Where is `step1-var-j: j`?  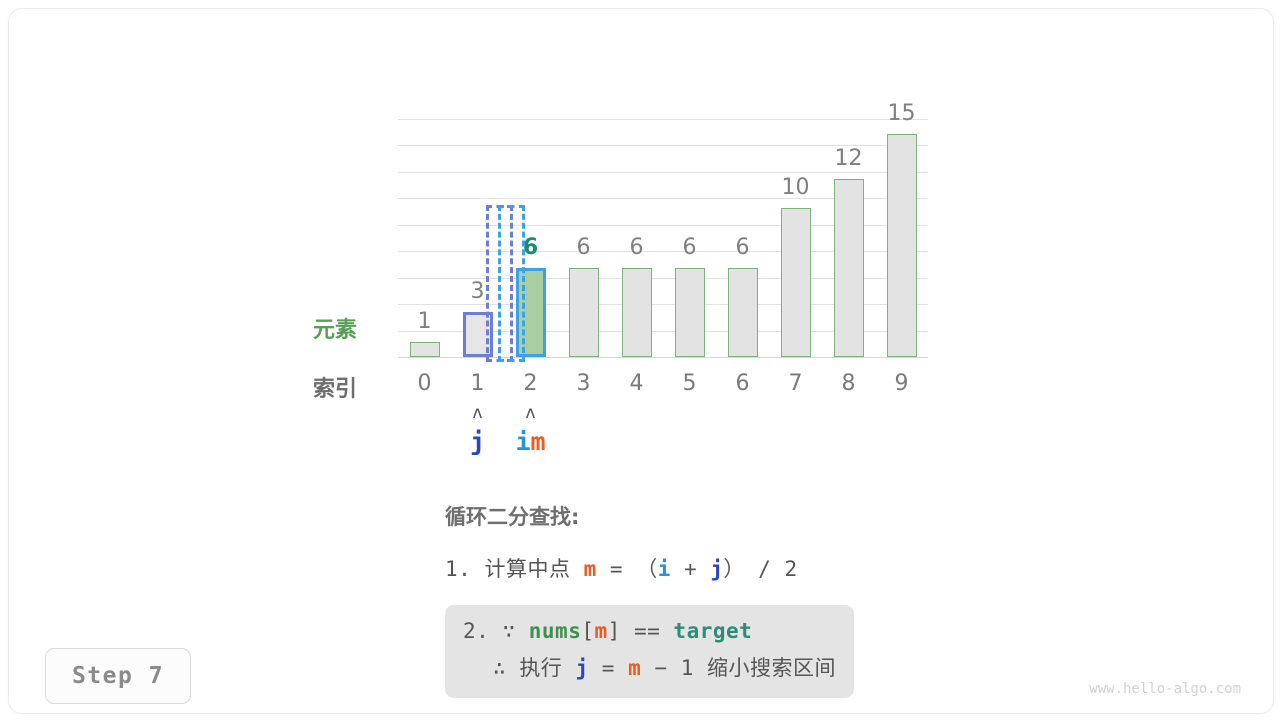
step1-var-j: j is located at coordinates (717, 569).